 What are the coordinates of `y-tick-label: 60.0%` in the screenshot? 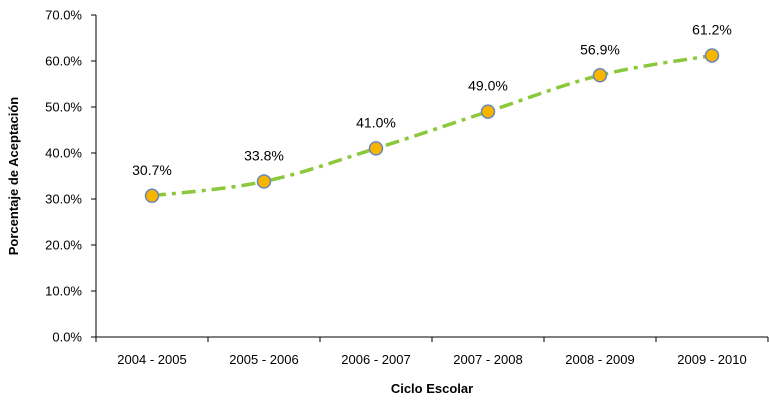 It's located at (63, 61).